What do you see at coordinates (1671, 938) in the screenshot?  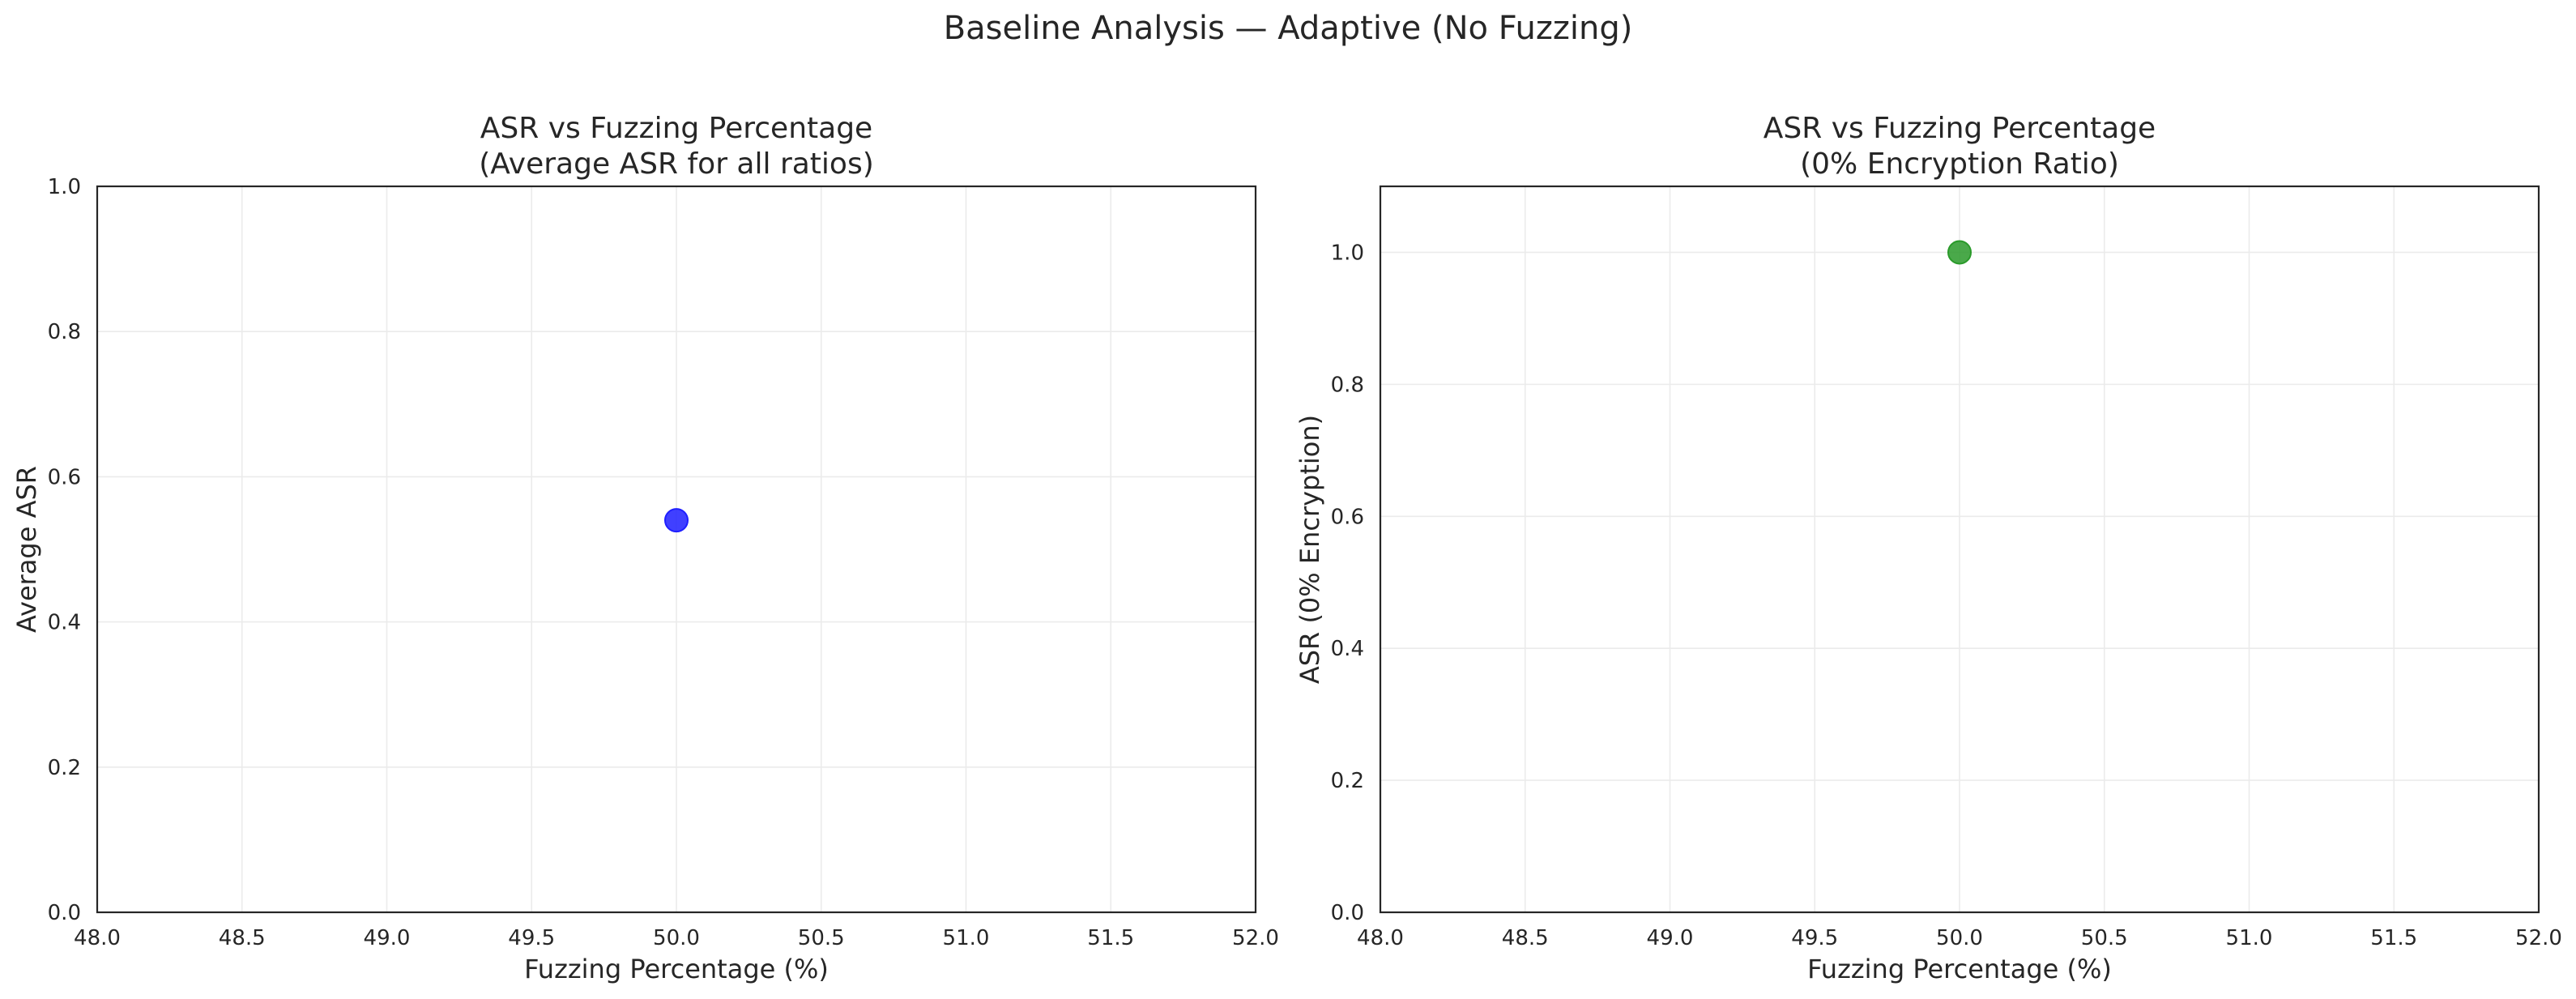 I see `right-chart-x-tick-label: 49.0` at bounding box center [1671, 938].